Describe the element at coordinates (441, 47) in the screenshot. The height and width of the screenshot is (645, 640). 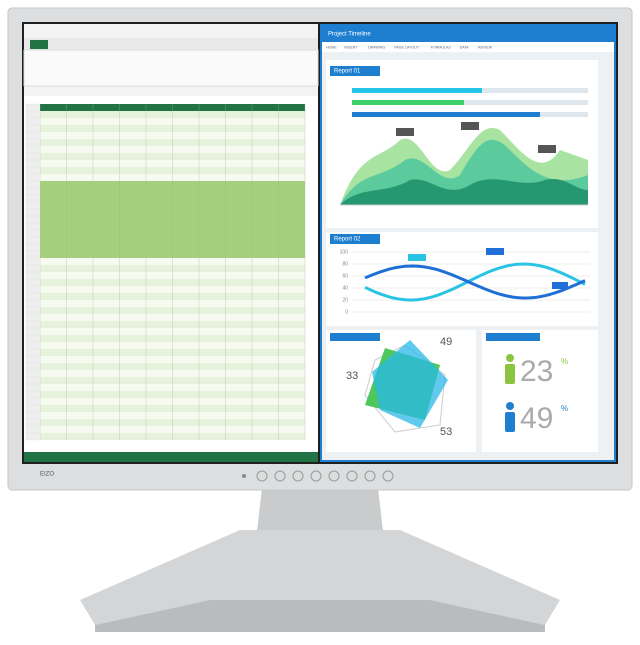
I see `tab: FORMULAS` at that location.